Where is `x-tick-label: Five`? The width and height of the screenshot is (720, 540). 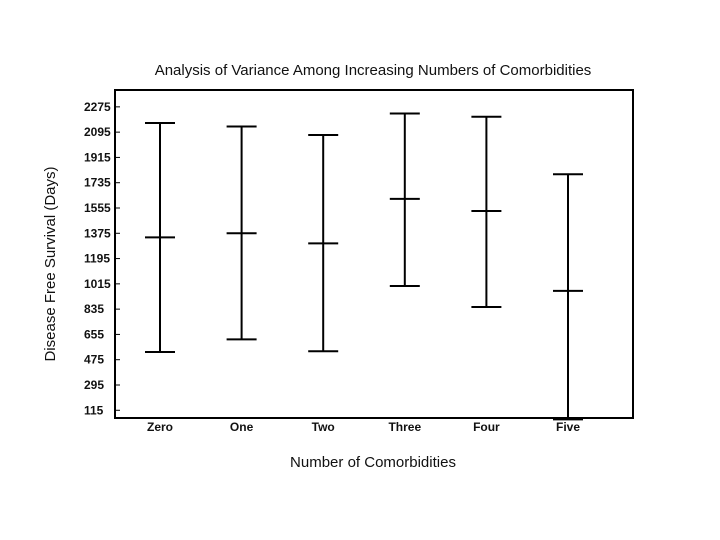
x-tick-label: Five is located at coordinates (568, 427).